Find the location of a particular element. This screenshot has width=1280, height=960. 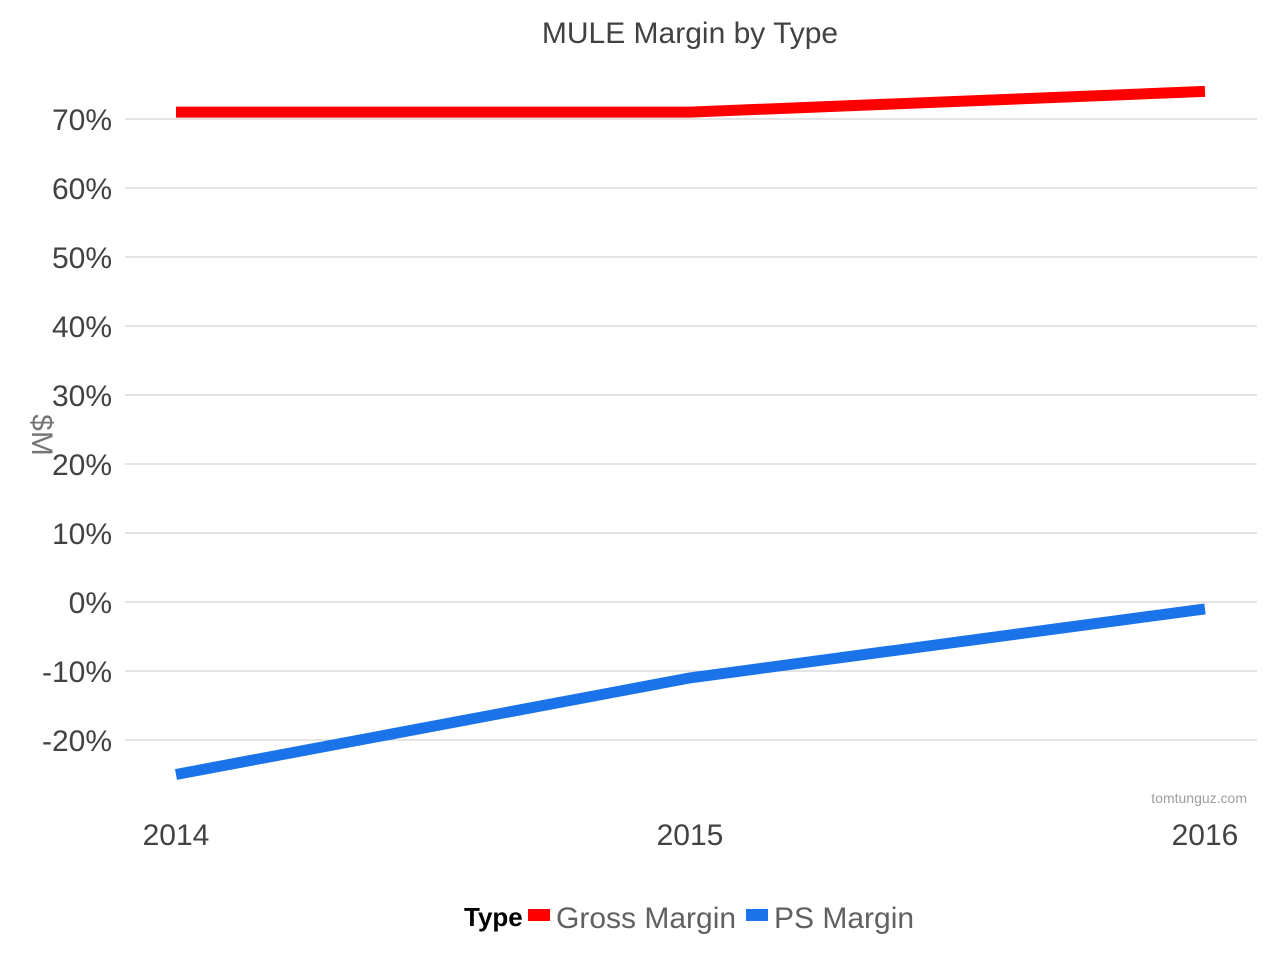

watermark: tomtunguz.com is located at coordinates (1199, 798).